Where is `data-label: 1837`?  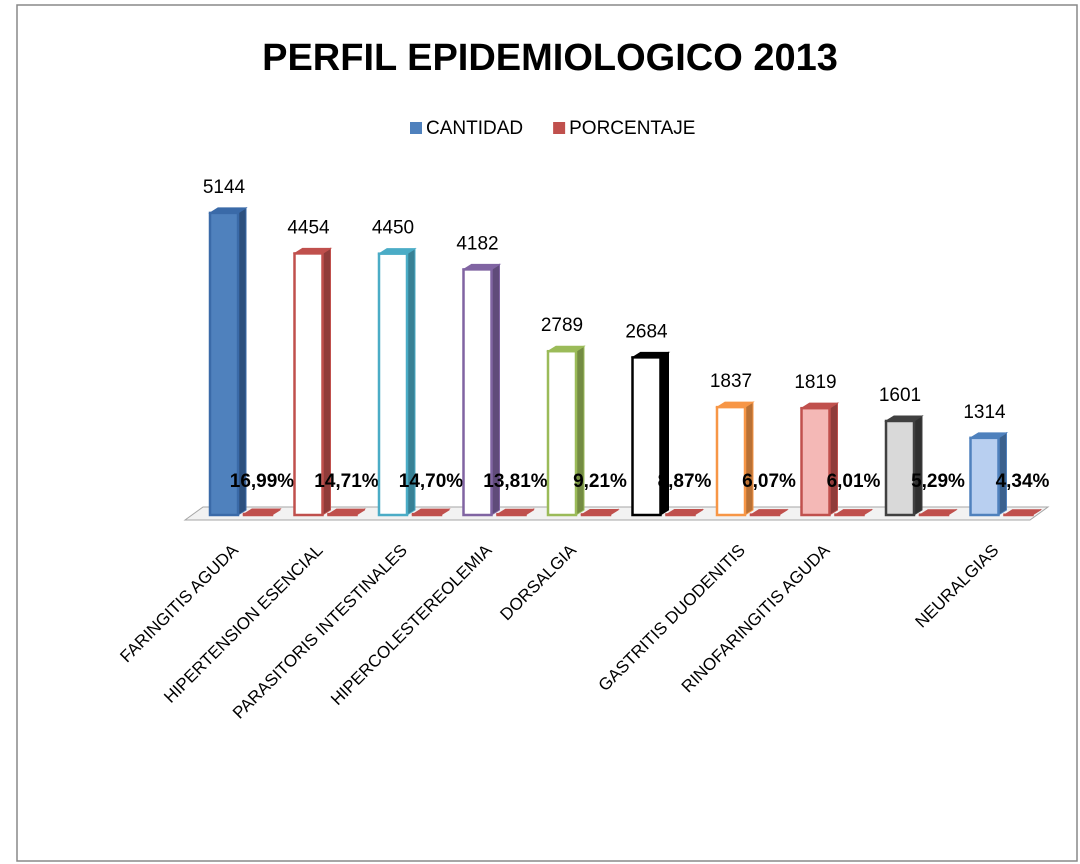
data-label: 1837 is located at coordinates (731, 381).